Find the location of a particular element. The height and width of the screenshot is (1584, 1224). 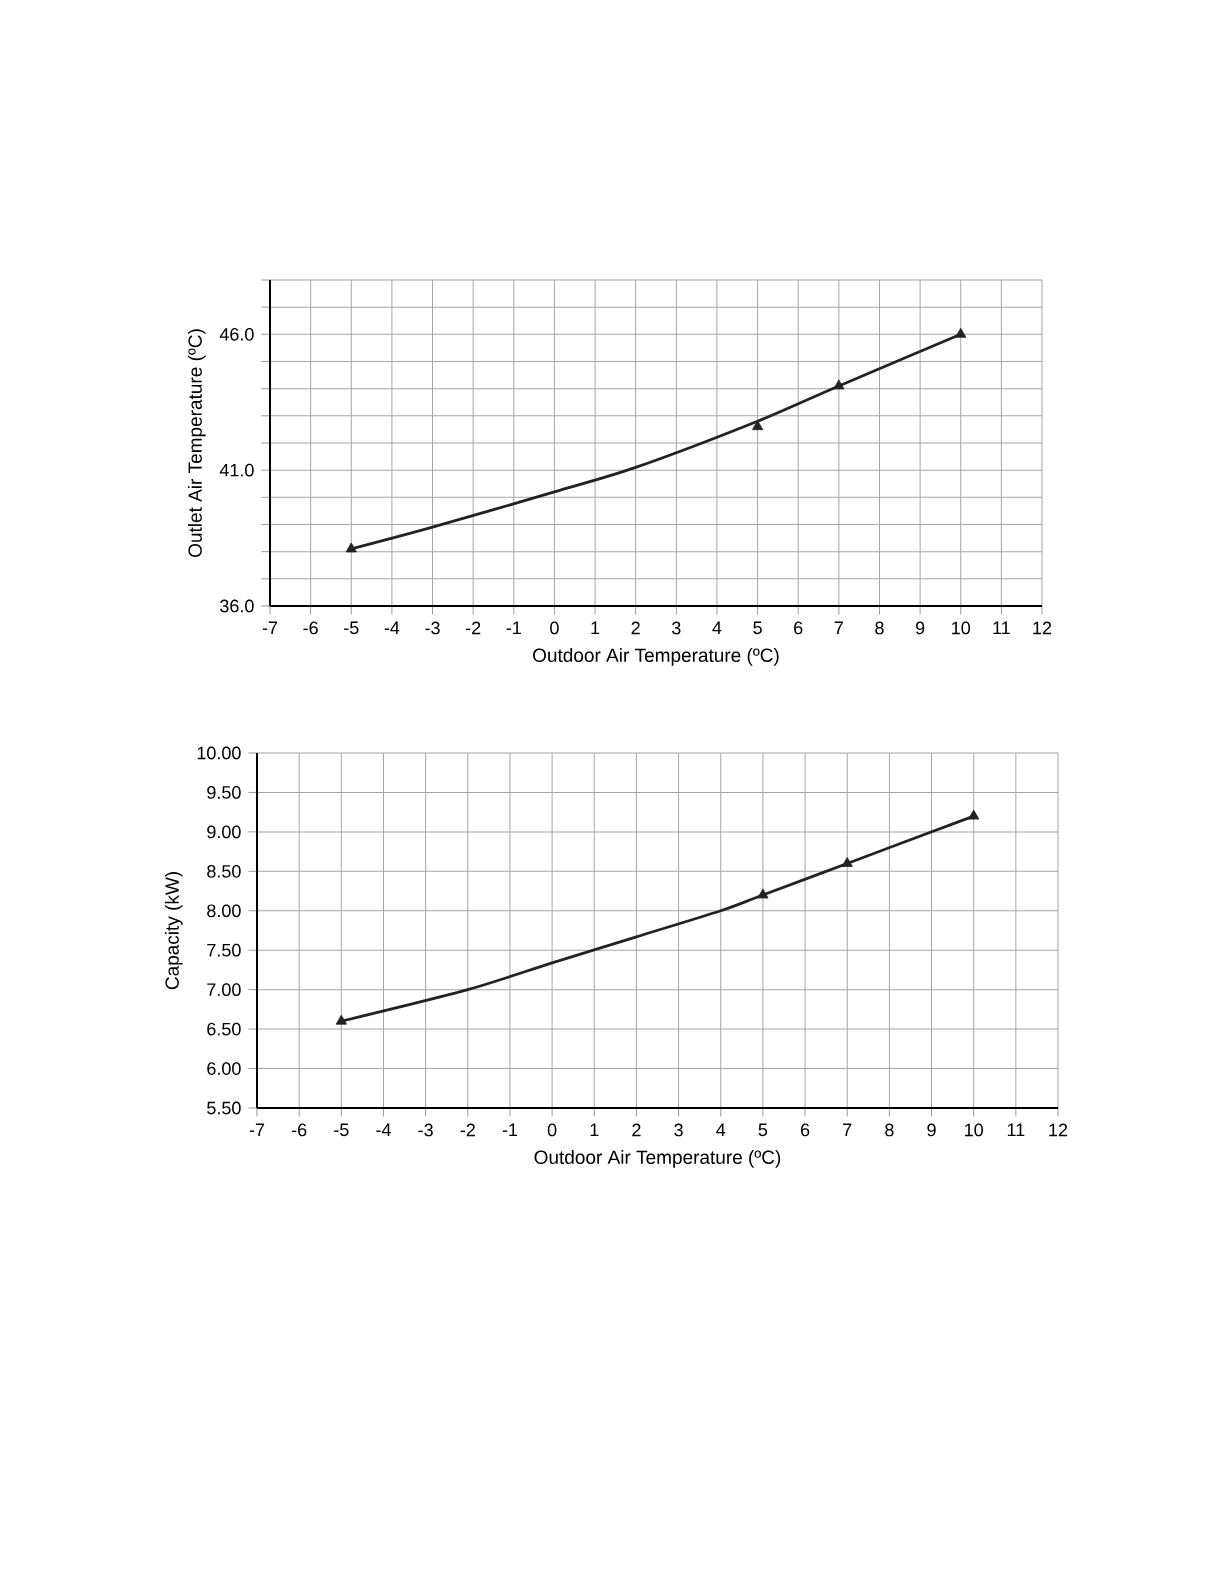

y-tick-label: 41.0 is located at coordinates (236, 470).